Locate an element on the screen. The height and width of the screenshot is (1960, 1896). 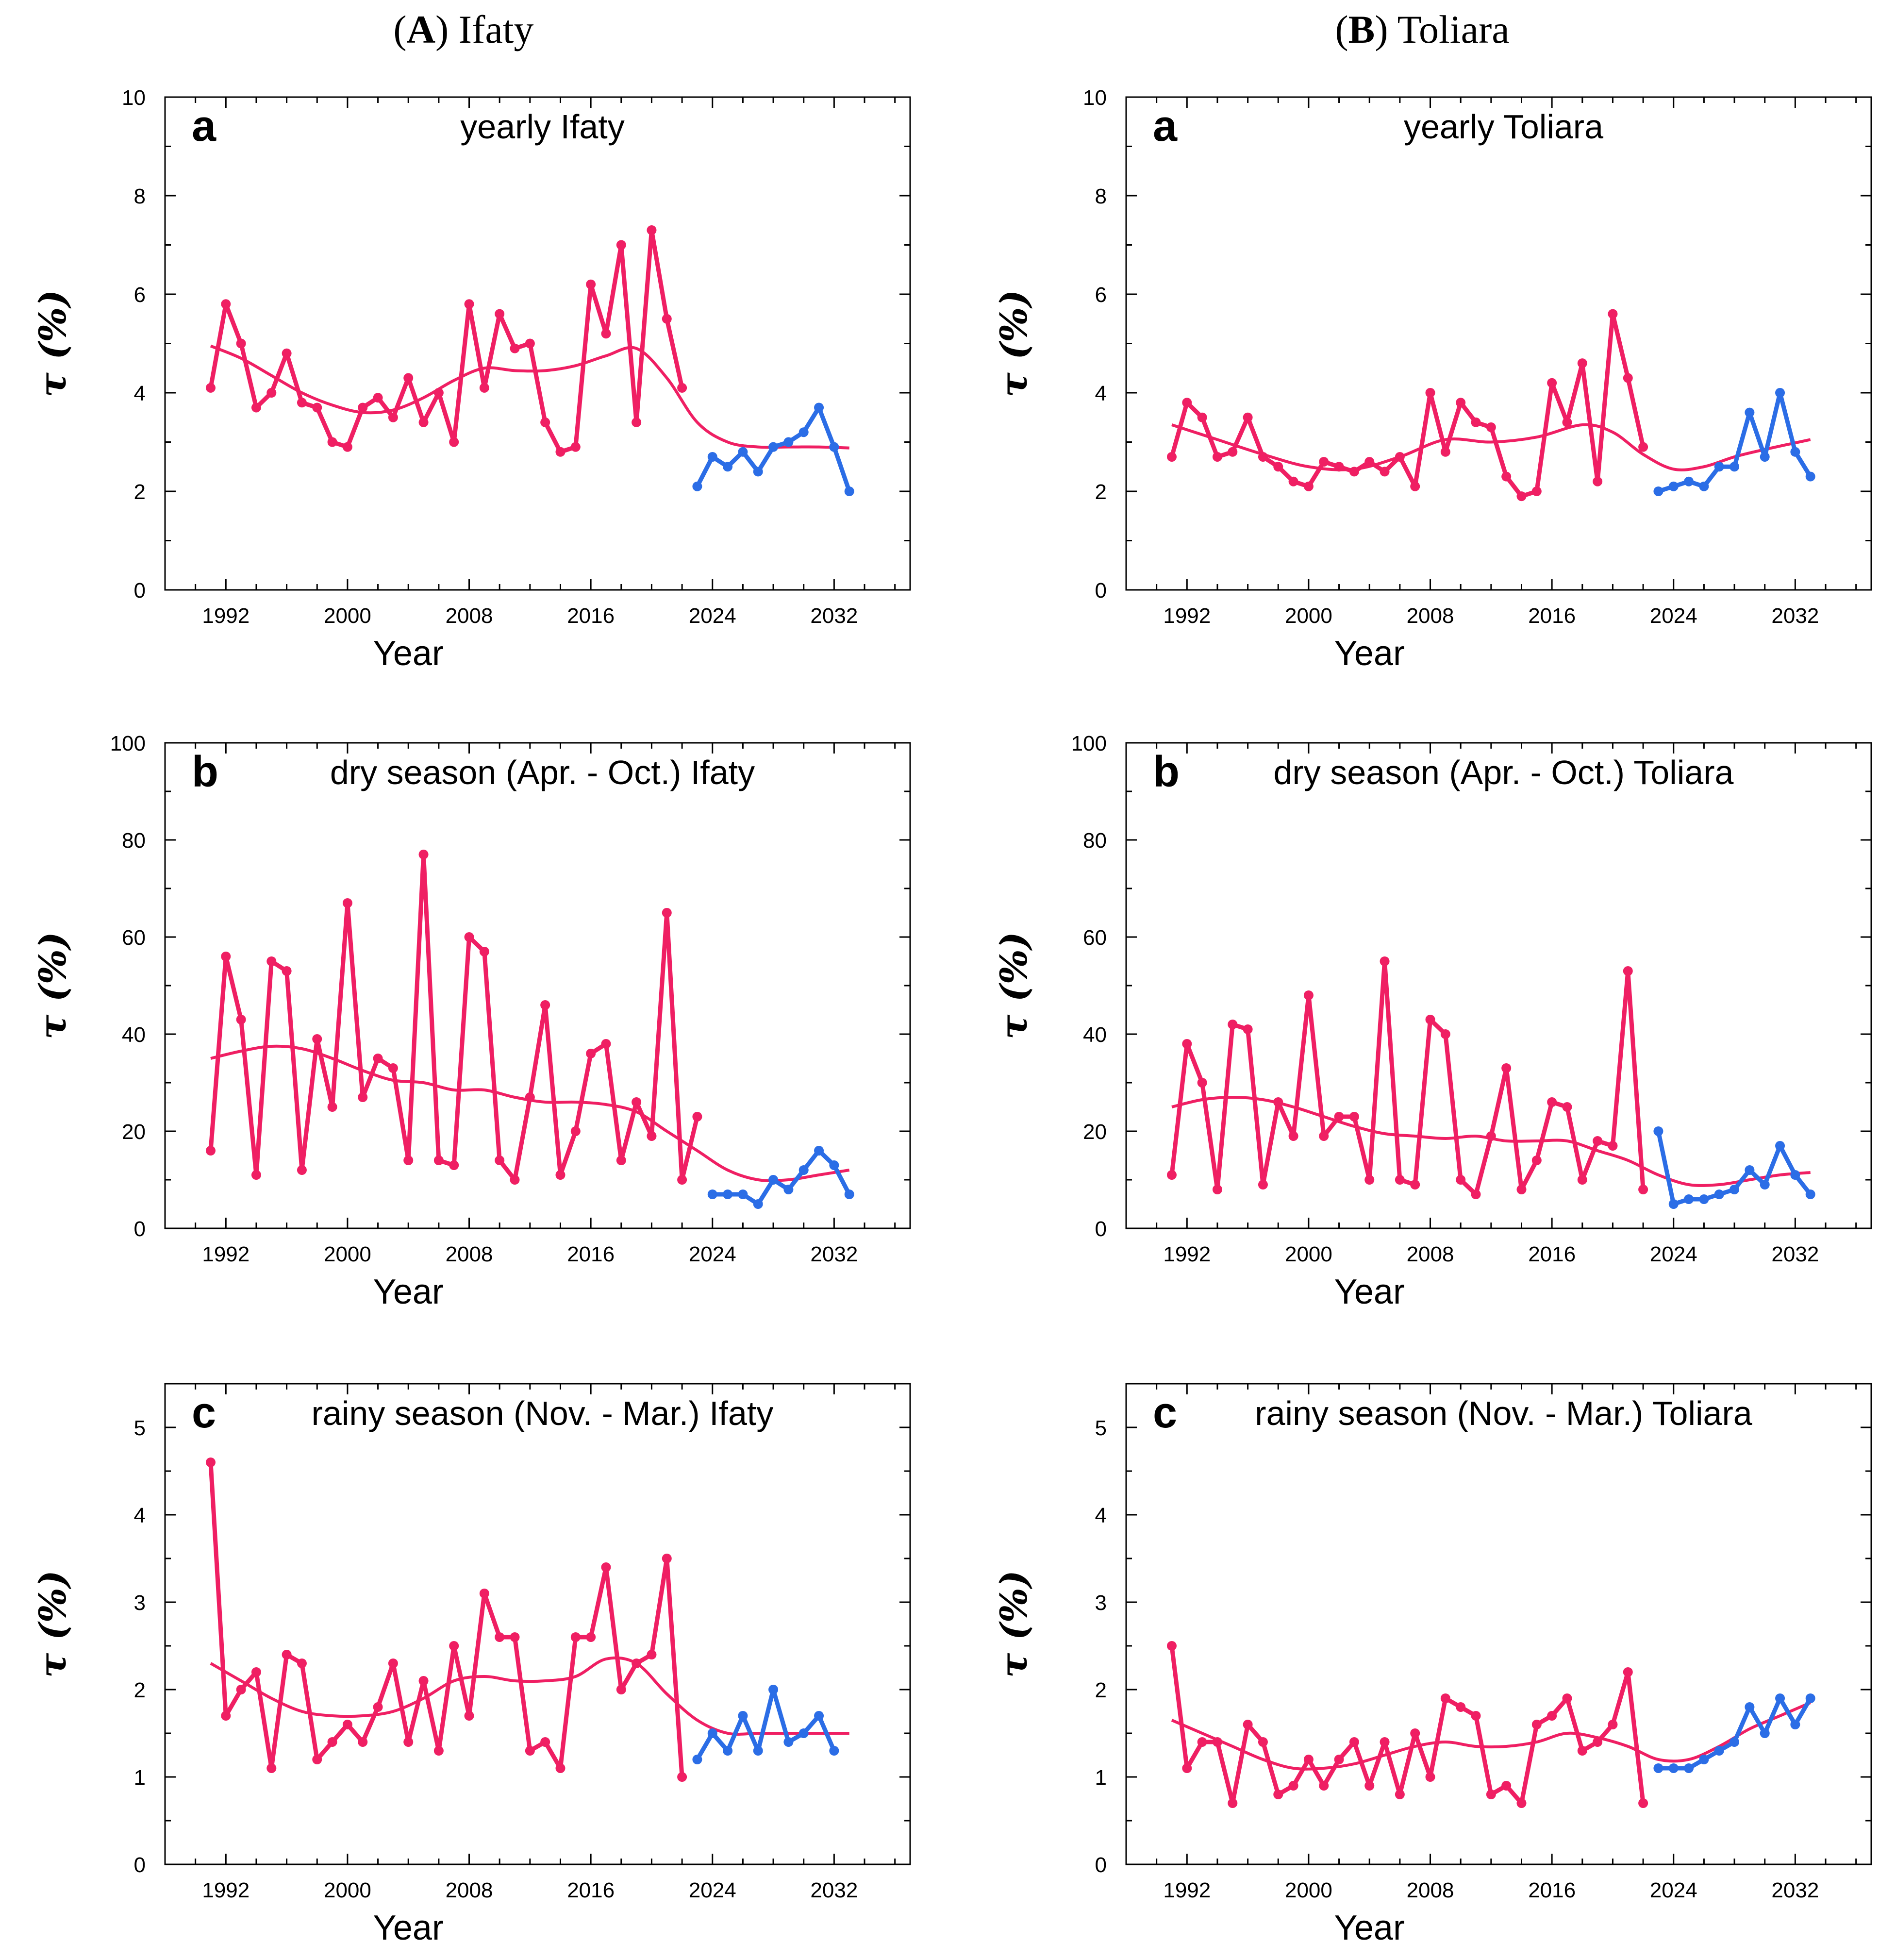
y-tick-label: 3 is located at coordinates (1101, 1603).